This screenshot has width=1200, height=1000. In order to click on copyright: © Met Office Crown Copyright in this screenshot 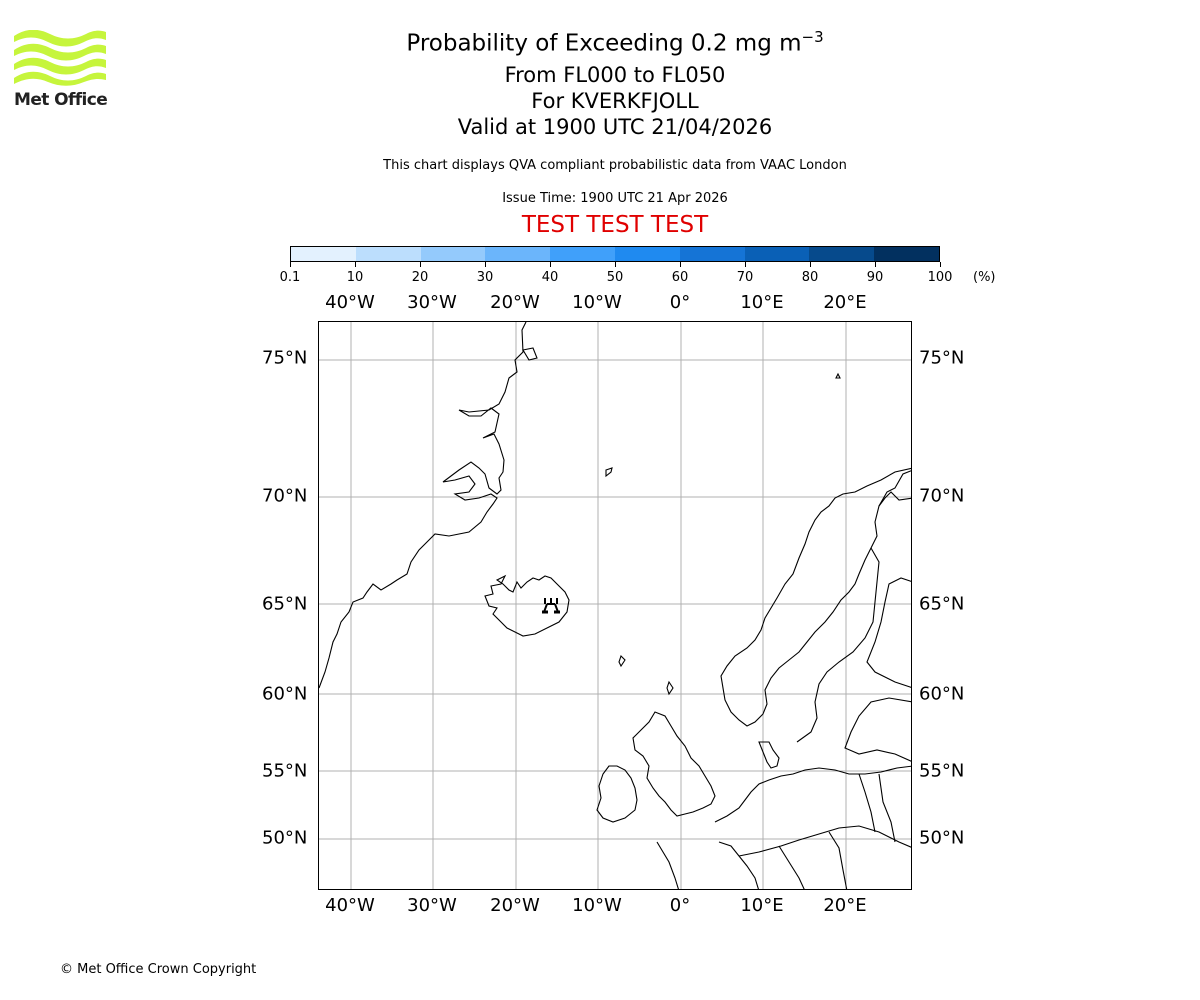, I will do `click(158, 969)`.